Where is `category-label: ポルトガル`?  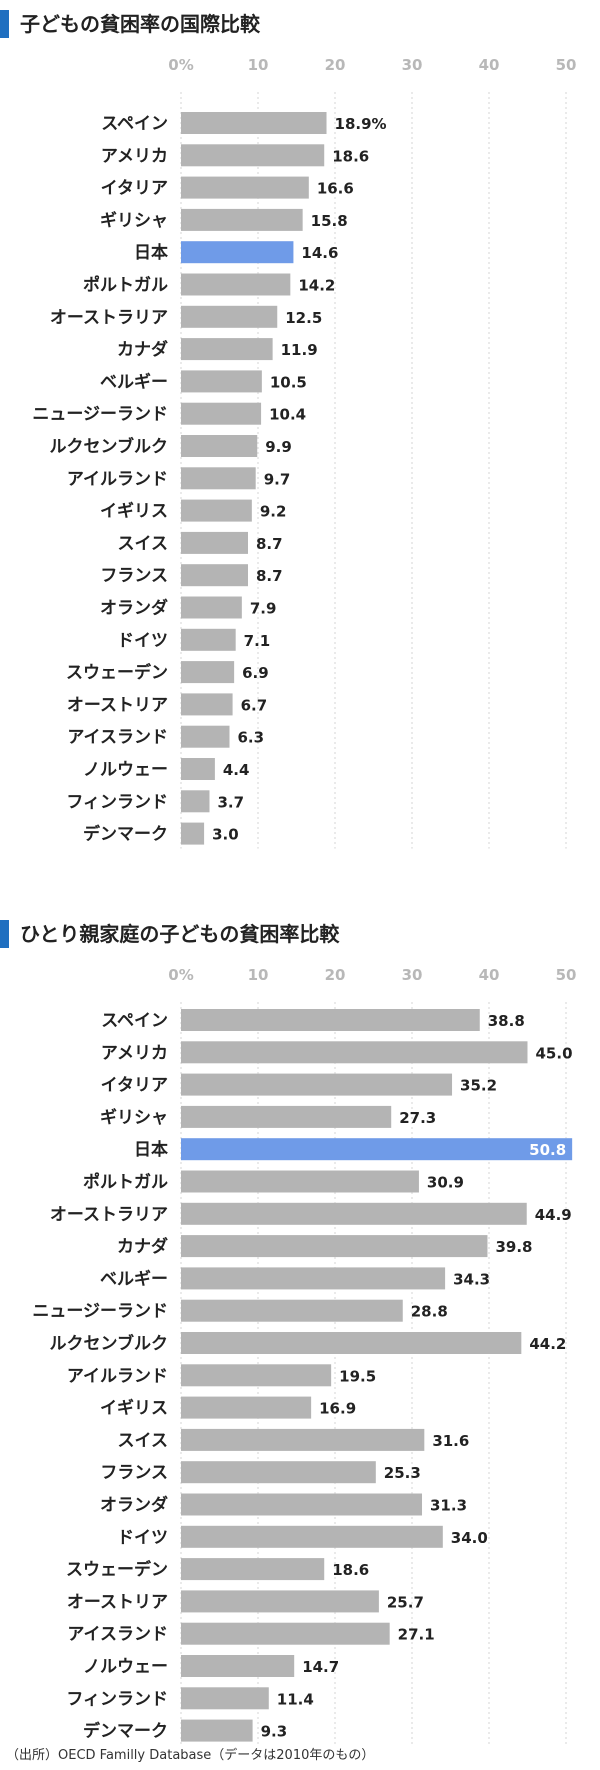 category-label: ポルトガル is located at coordinates (125, 1182).